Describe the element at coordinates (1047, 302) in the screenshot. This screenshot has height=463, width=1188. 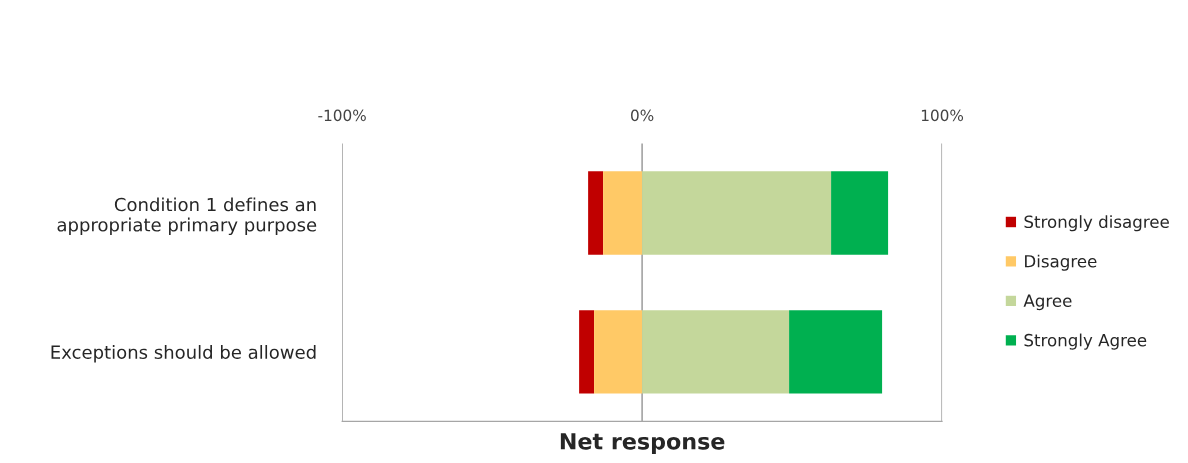
I see `legend-label: Agree` at that location.